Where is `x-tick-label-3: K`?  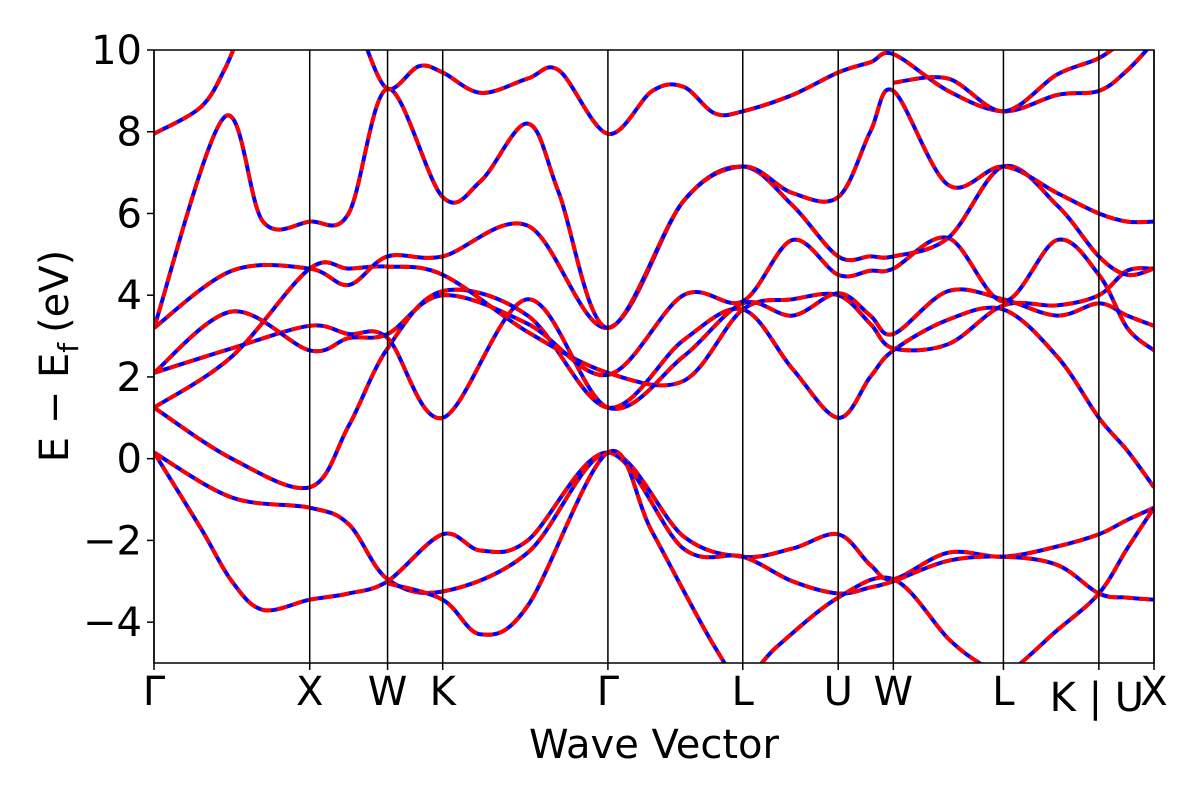
x-tick-label-3: K is located at coordinates (444, 692).